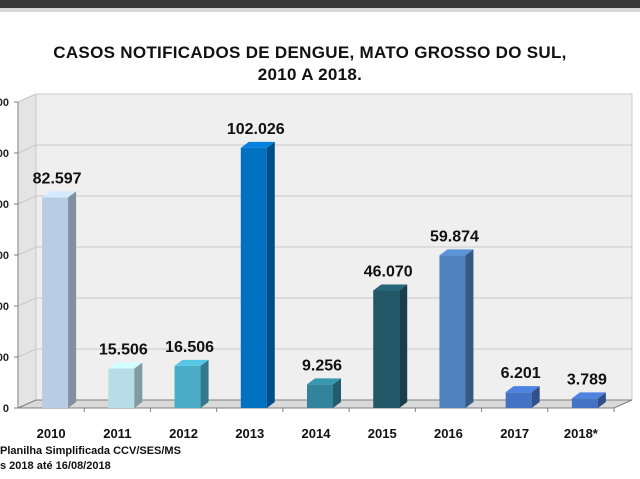 The width and height of the screenshot is (640, 479). I want to click on bar-data-label: 102.026, so click(256, 129).